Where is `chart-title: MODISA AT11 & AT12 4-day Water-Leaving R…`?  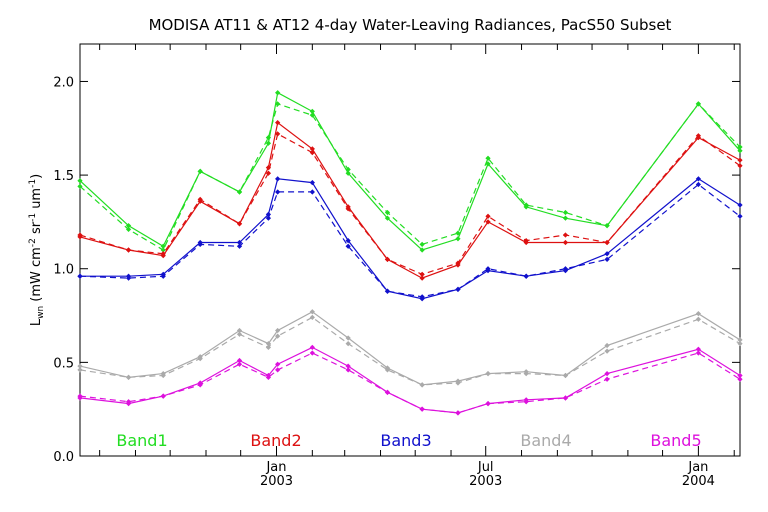
chart-title: MODISA AT11 & AT12 4-day Water-Leaving R… is located at coordinates (410, 25).